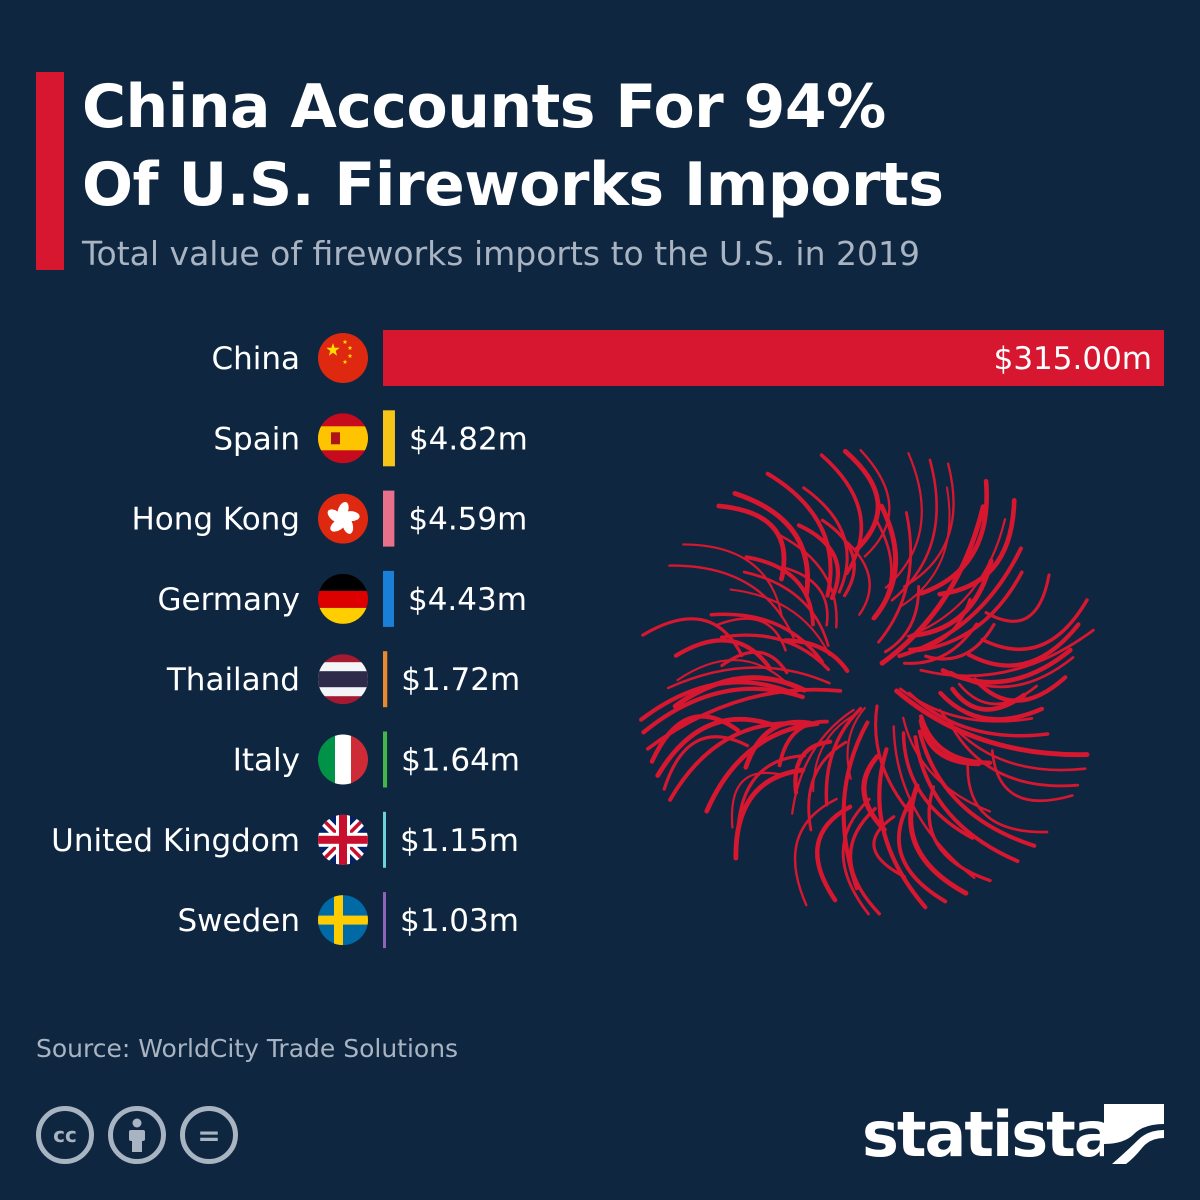 The image size is (1200, 1200). Describe the element at coordinates (343, 759) in the screenshot. I see `italy-flag-icon` at that location.